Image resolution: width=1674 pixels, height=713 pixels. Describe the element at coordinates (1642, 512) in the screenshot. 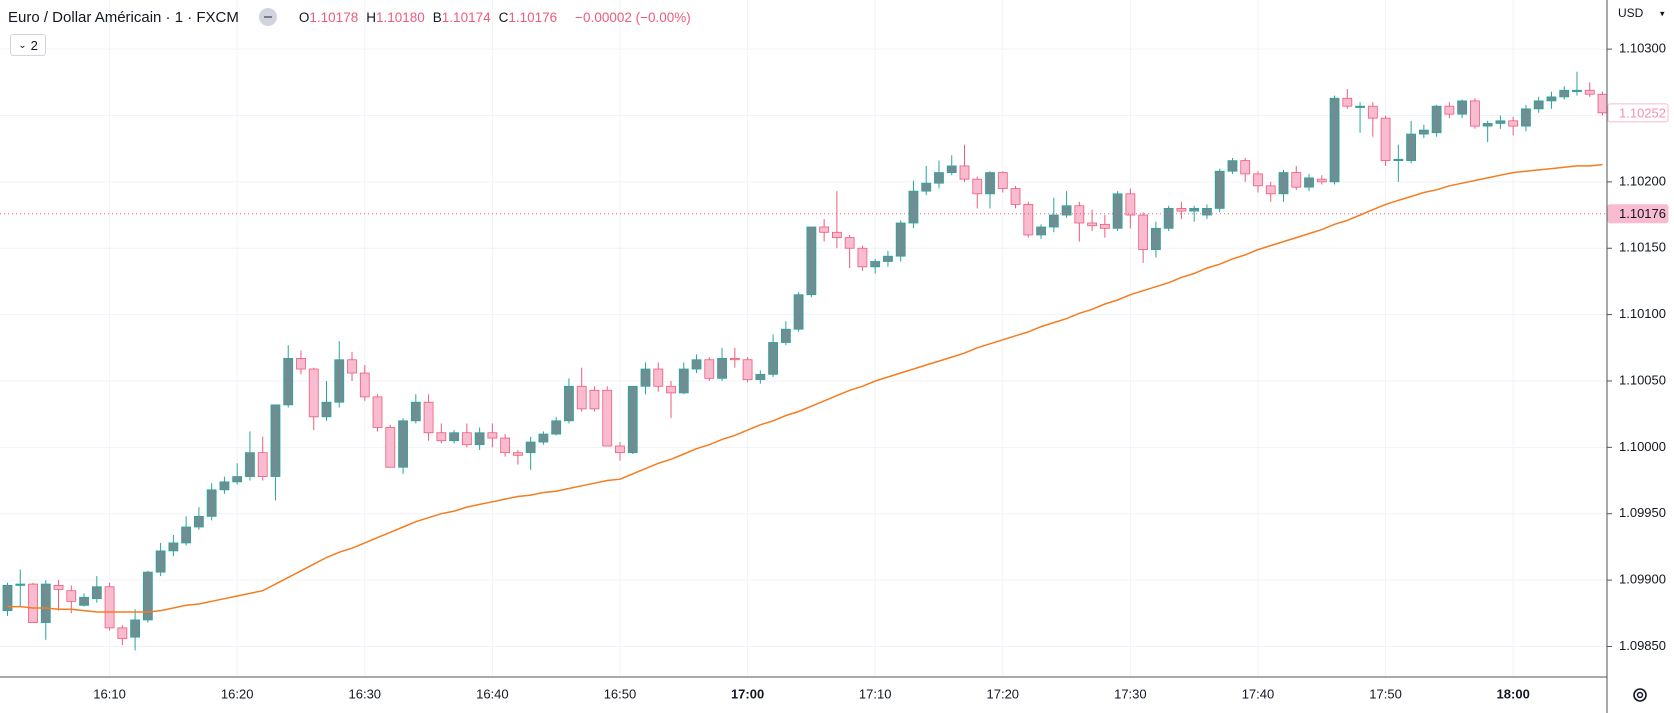

I see `y-tick-label: 1.09950` at that location.